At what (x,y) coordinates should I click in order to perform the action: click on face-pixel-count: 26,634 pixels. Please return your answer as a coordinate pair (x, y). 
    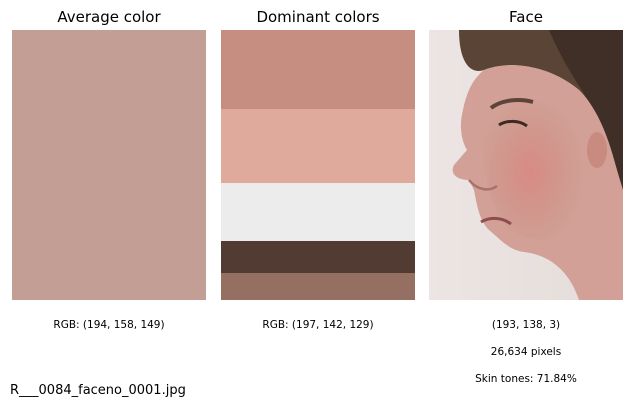
    Looking at the image, I should click on (526, 352).